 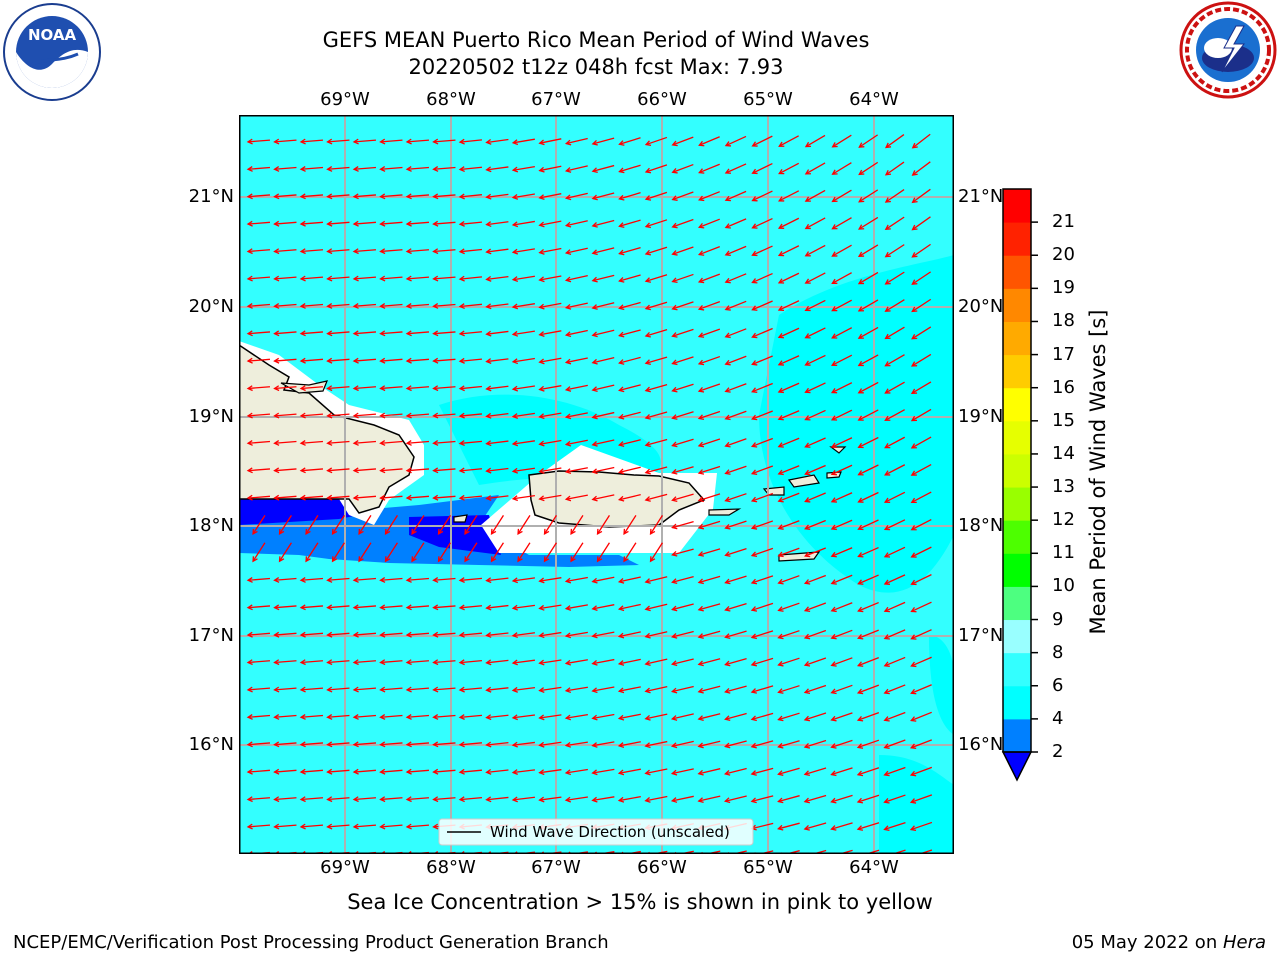 I want to click on sea-zone-east2, so click(x=941, y=685).